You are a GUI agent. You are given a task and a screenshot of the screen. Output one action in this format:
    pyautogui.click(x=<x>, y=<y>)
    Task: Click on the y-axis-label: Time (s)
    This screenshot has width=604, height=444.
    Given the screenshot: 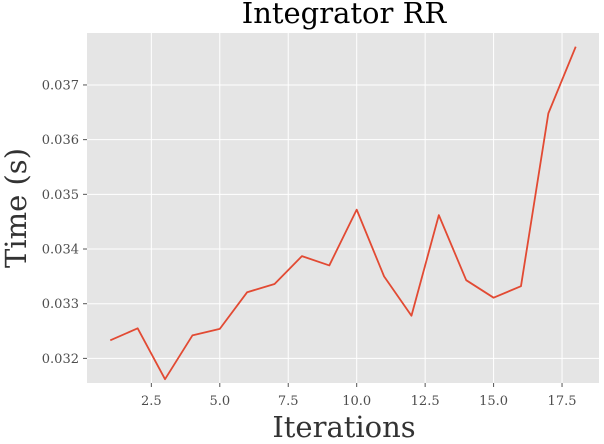 What is the action you would take?
    pyautogui.click(x=16, y=208)
    